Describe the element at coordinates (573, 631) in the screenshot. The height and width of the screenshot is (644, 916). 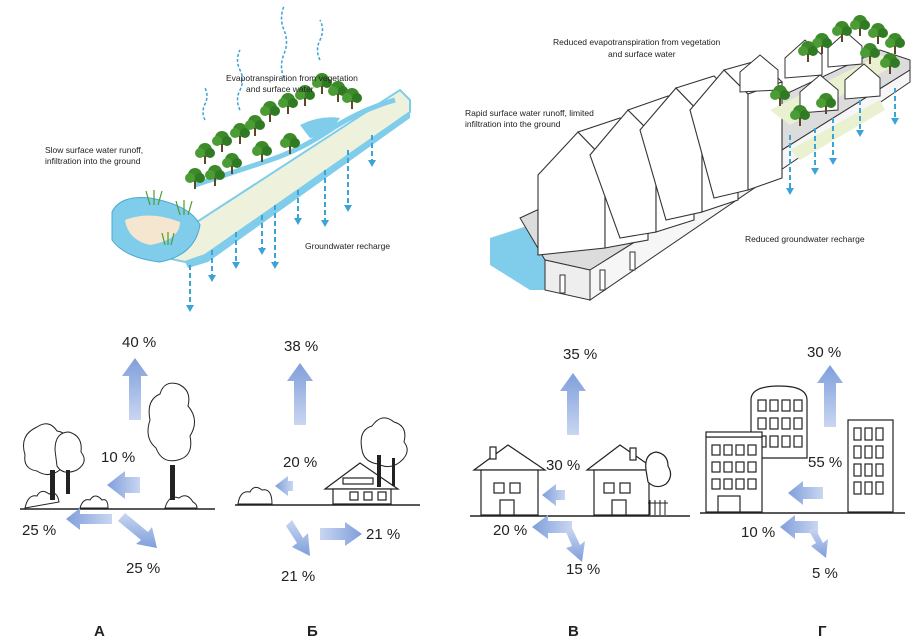
I see `panel-c-letter: В` at that location.